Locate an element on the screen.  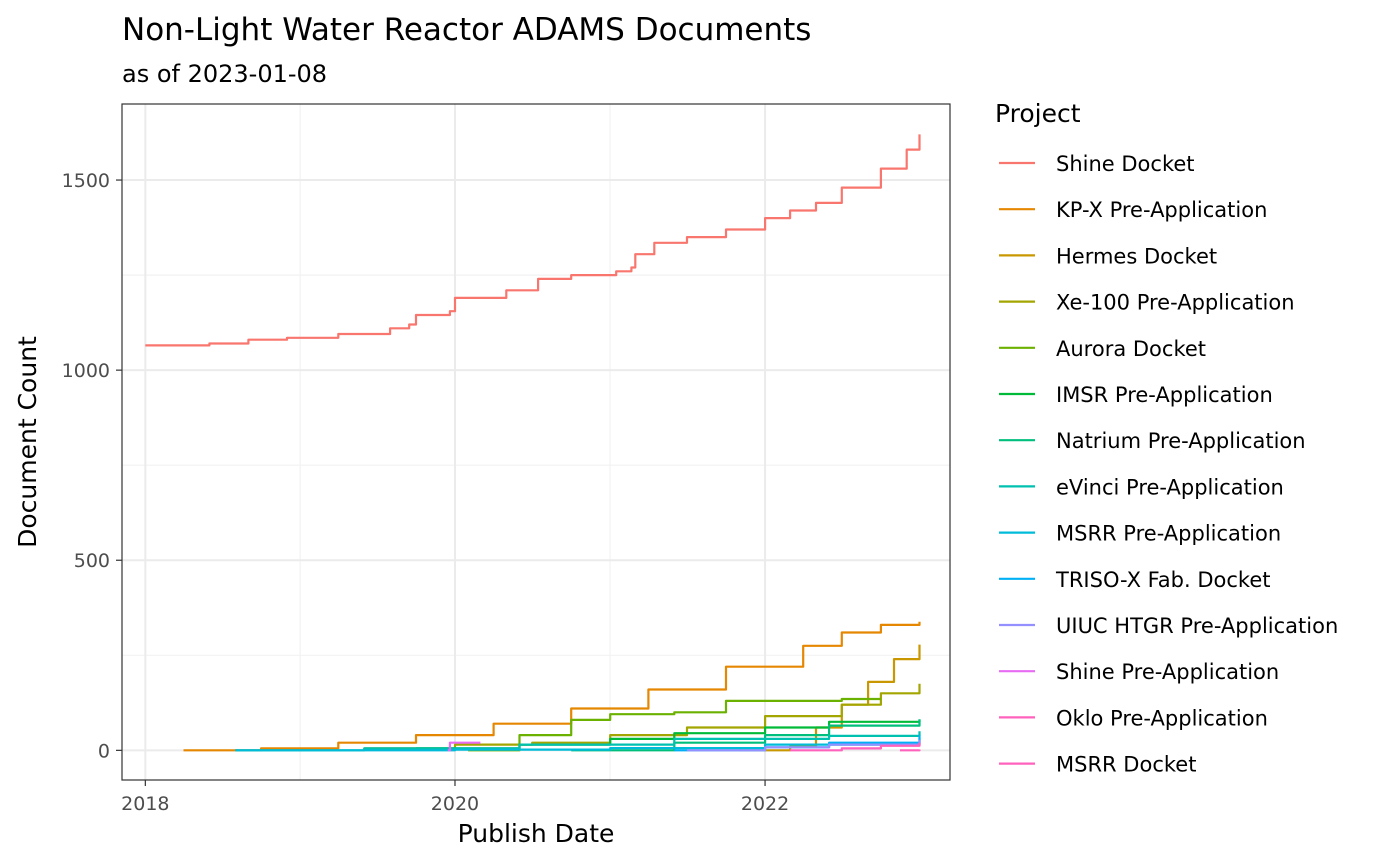
legend-label: Shine Pre-Application is located at coordinates (1167, 672).